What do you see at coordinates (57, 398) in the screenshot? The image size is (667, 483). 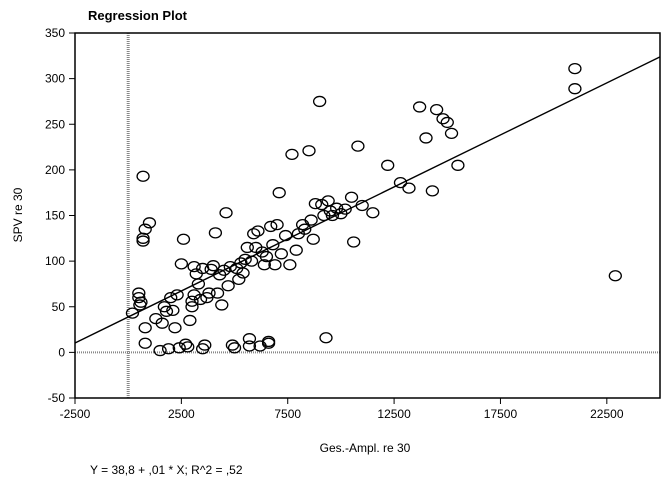 I see `y-tick-label: -50` at bounding box center [57, 398].